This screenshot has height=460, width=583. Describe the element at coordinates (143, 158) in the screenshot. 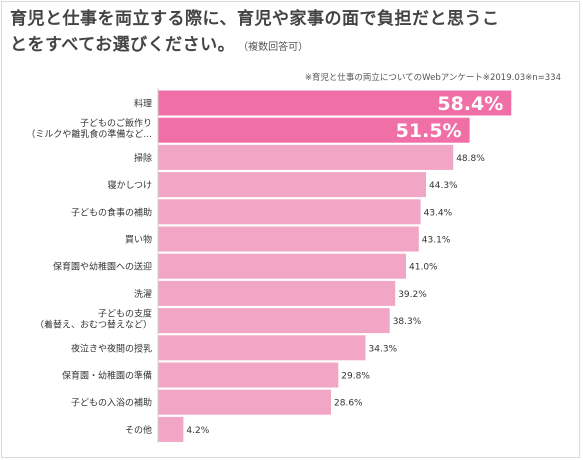

I see `category-label-2: 掃除` at that location.